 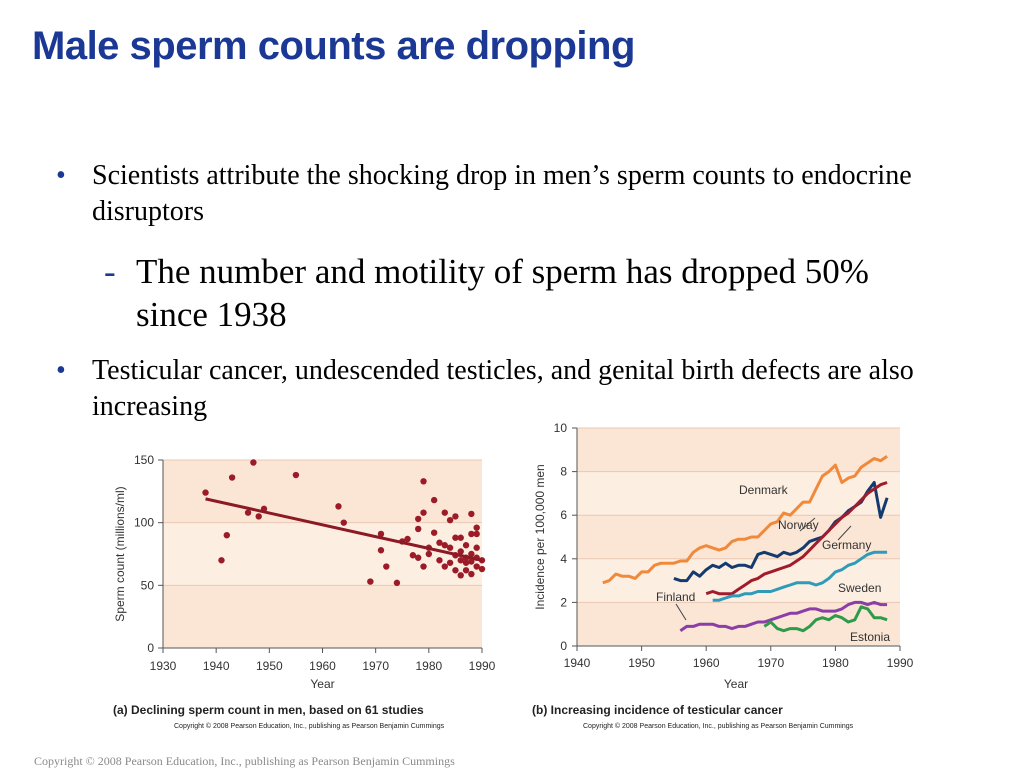 I want to click on series-line-denmark, so click(x=745, y=520).